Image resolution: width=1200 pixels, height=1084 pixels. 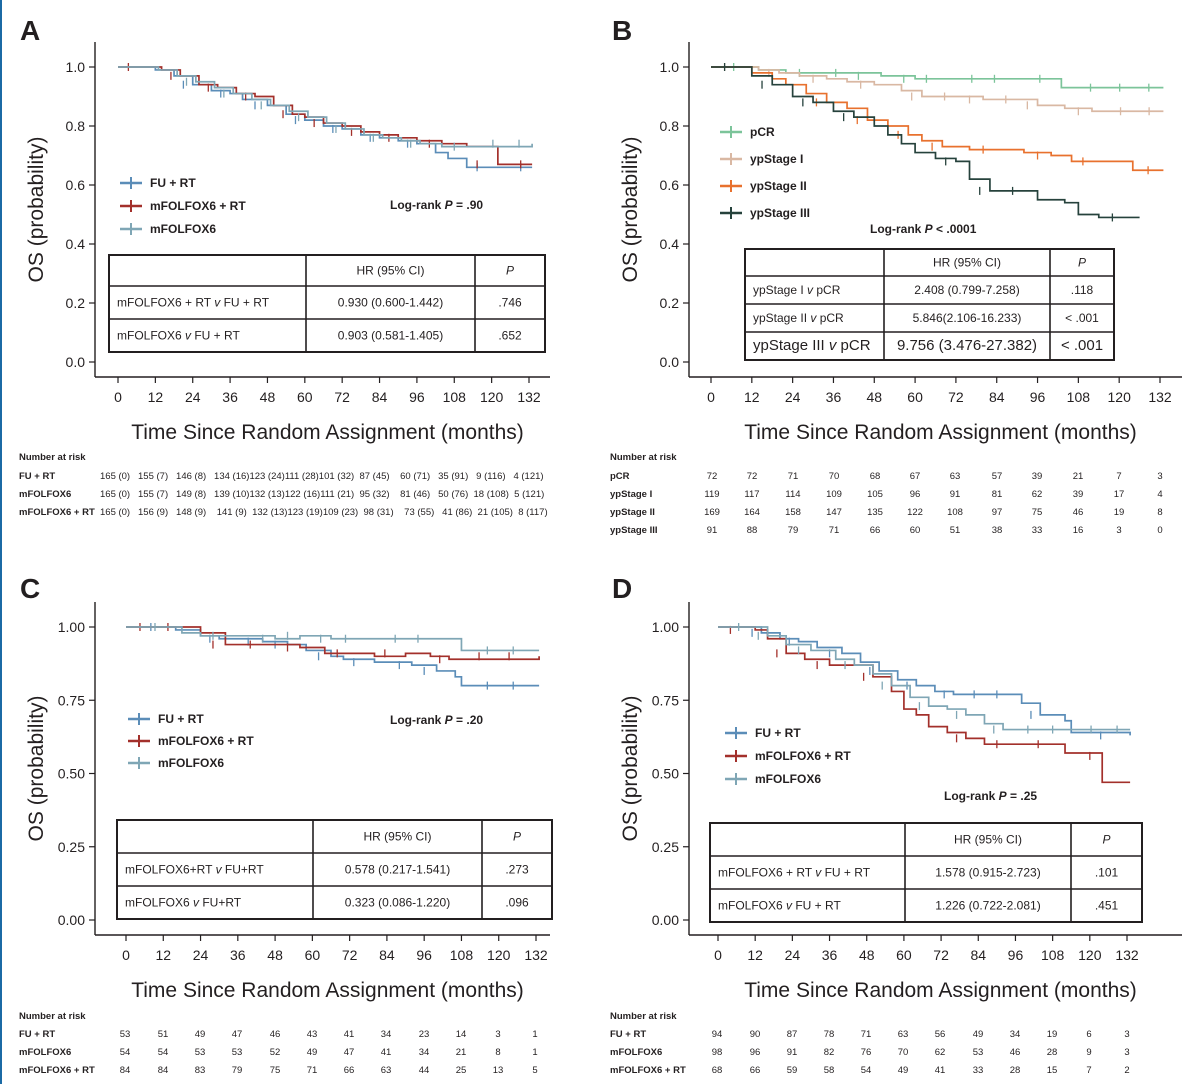 I want to click on panel-c-risk-cell: 53, so click(x=125, y=1034).